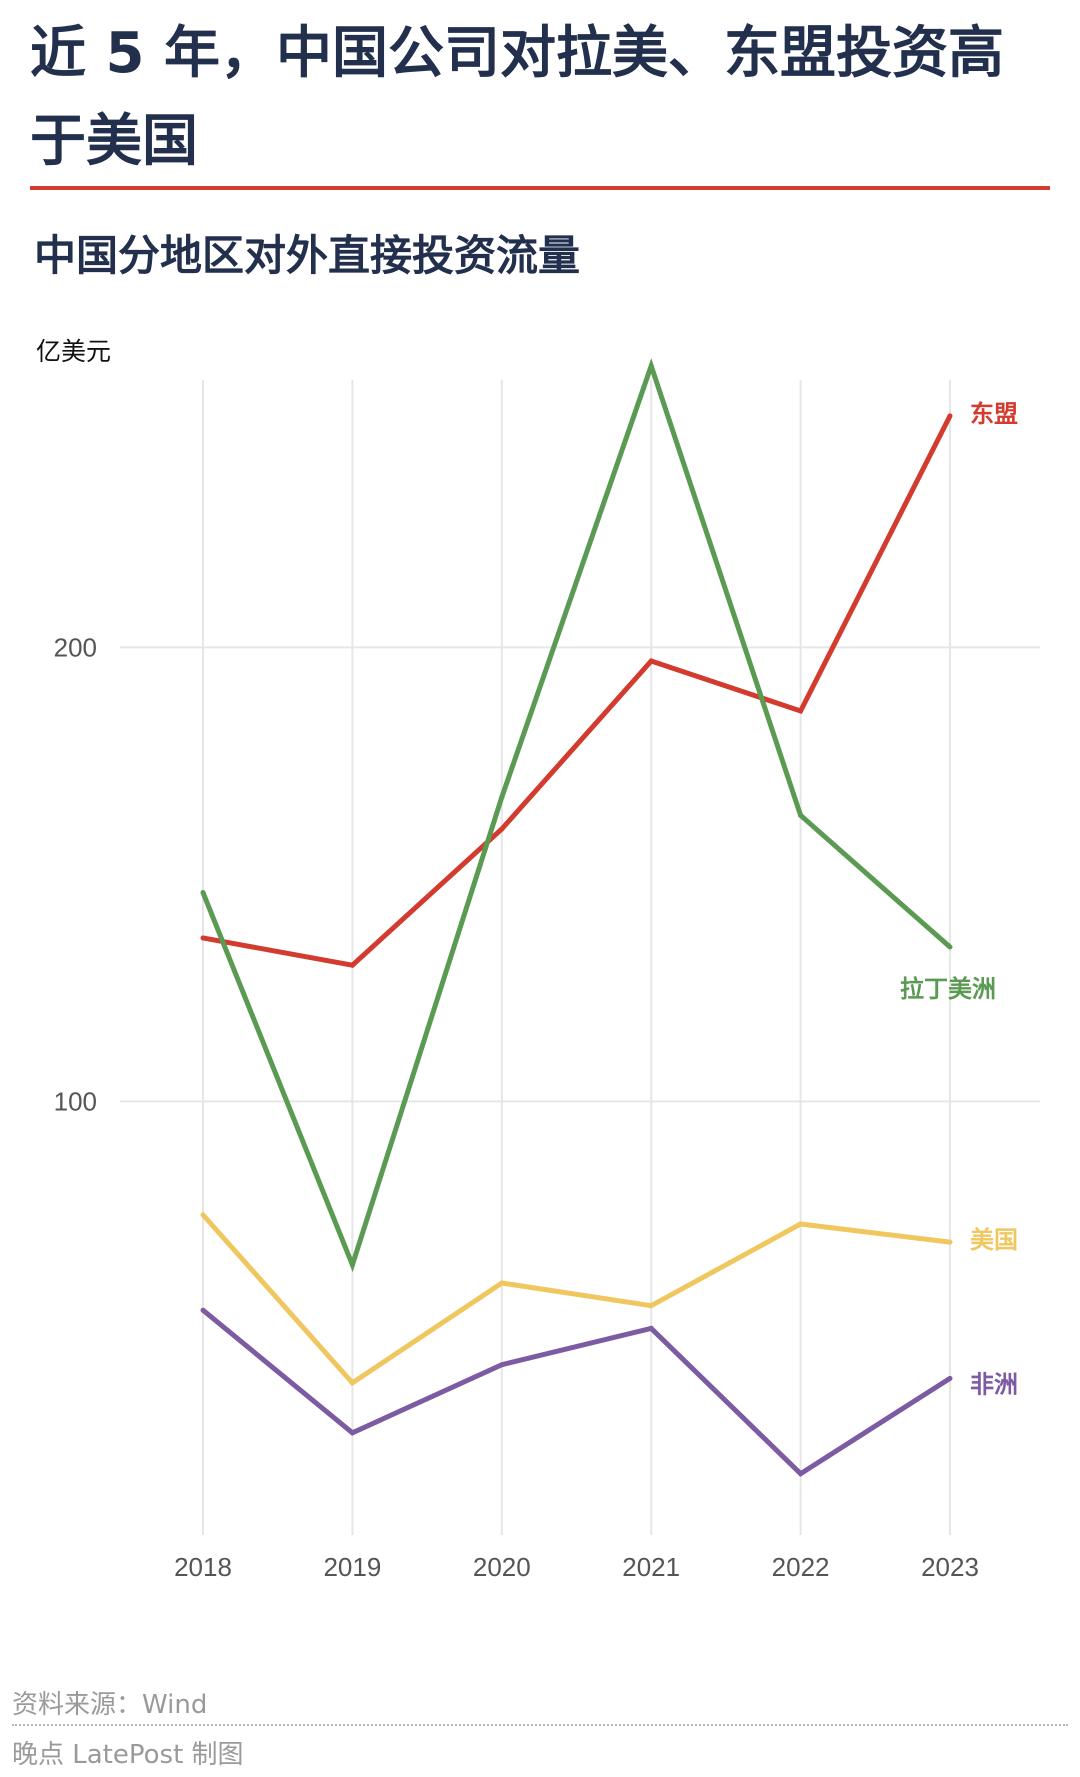 This screenshot has height=1777, width=1080. What do you see at coordinates (994, 1240) in the screenshot?
I see `series-label-2: 美国` at bounding box center [994, 1240].